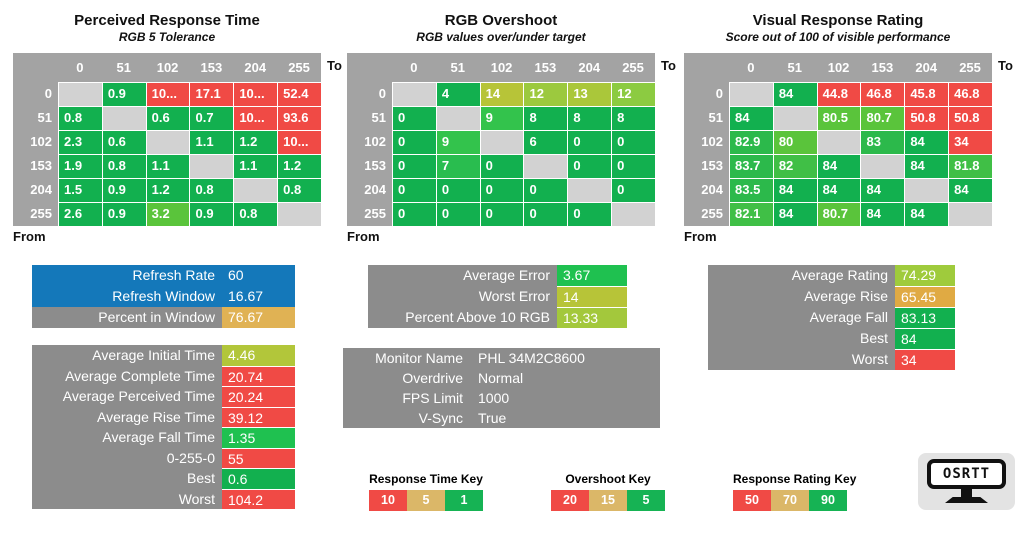  Describe the element at coordinates (123, 67) in the screenshot. I see `heatmap-column-header: 51` at that location.